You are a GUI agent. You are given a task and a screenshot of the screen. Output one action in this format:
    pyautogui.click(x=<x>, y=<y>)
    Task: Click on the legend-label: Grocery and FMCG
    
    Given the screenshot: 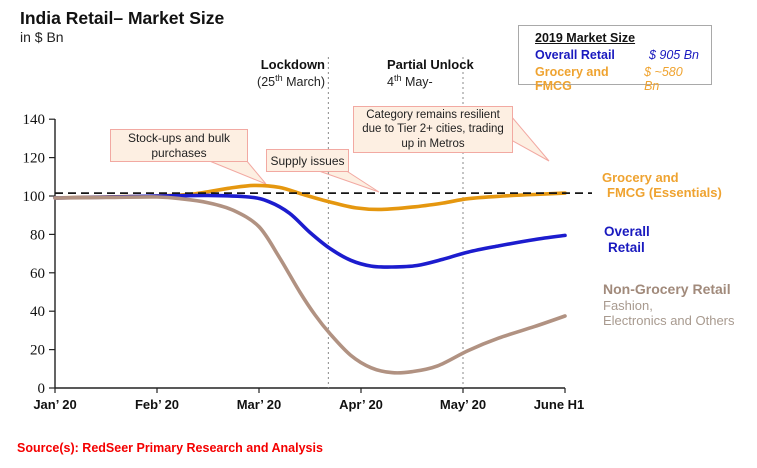 What is the action you would take?
    pyautogui.click(x=572, y=79)
    